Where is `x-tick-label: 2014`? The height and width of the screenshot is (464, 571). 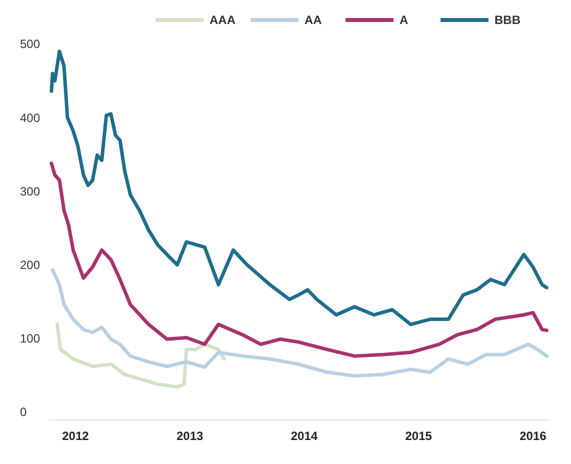
x-tick-label: 2014 is located at coordinates (304, 436).